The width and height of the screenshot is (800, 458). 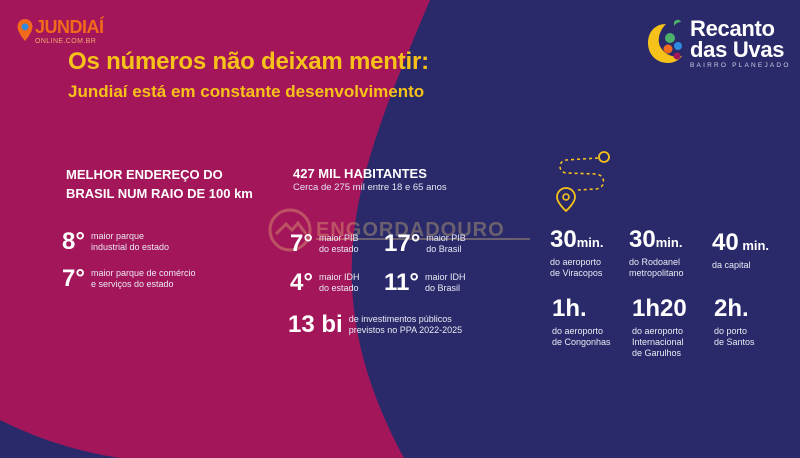 I want to click on site-logo-sub: ONLINE.COM.BR, so click(x=66, y=41).